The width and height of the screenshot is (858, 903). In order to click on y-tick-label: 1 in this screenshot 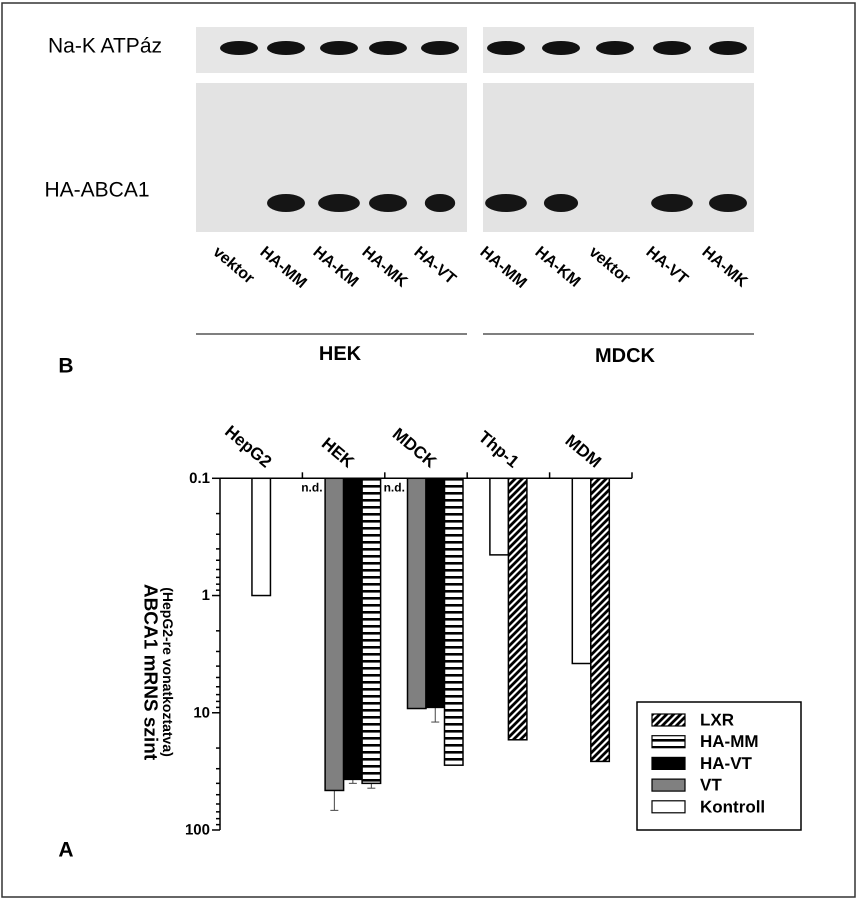, I will do `click(206, 595)`.